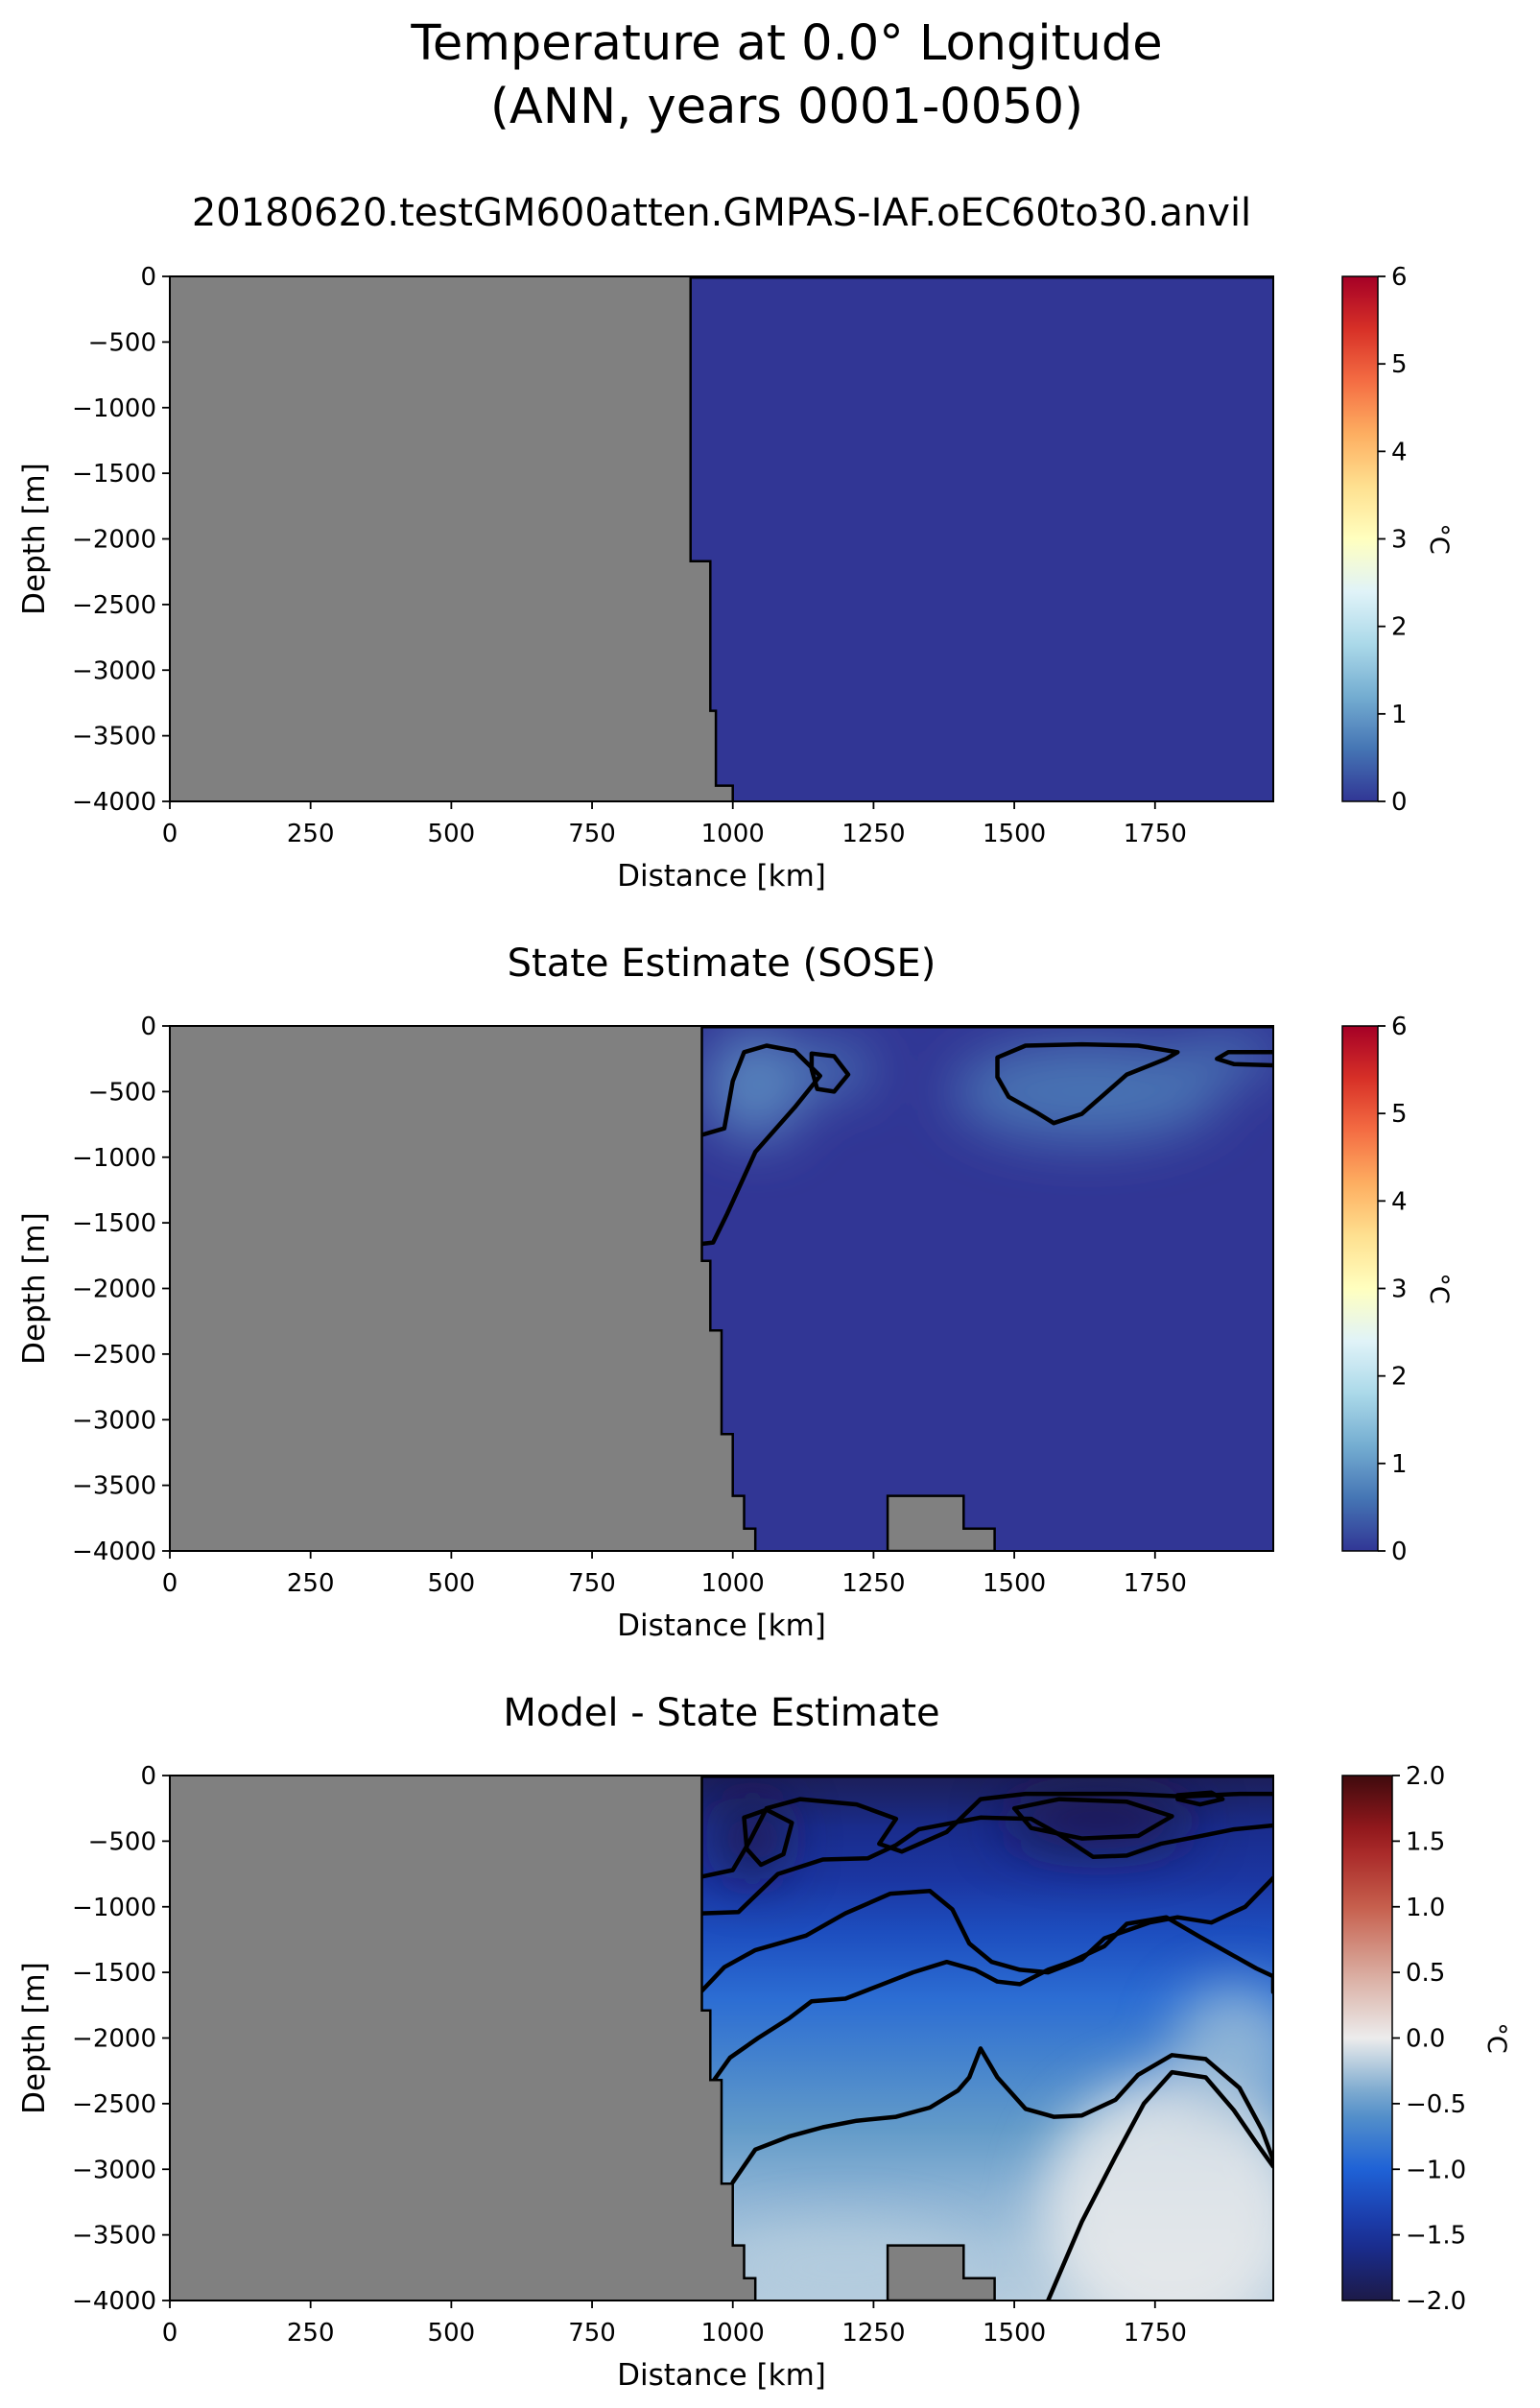 Image resolution: width=1540 pixels, height=2408 pixels. What do you see at coordinates (1425, 1908) in the screenshot?
I see `colorbar-tick-label: 1.0` at bounding box center [1425, 1908].